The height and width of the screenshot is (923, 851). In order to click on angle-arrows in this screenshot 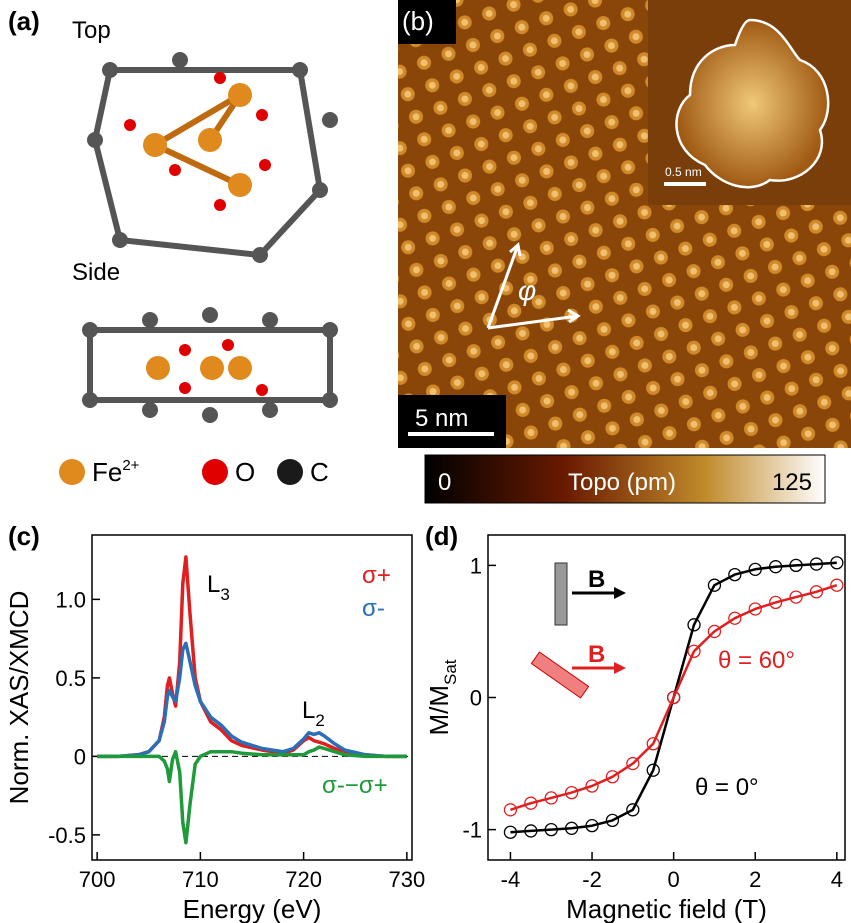, I will do `click(533, 286)`.